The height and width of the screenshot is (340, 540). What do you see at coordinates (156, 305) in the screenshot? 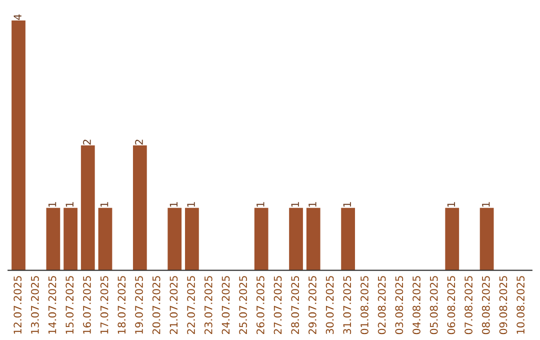
I see `x-tick-label: 20.07.2025` at bounding box center [156, 305].